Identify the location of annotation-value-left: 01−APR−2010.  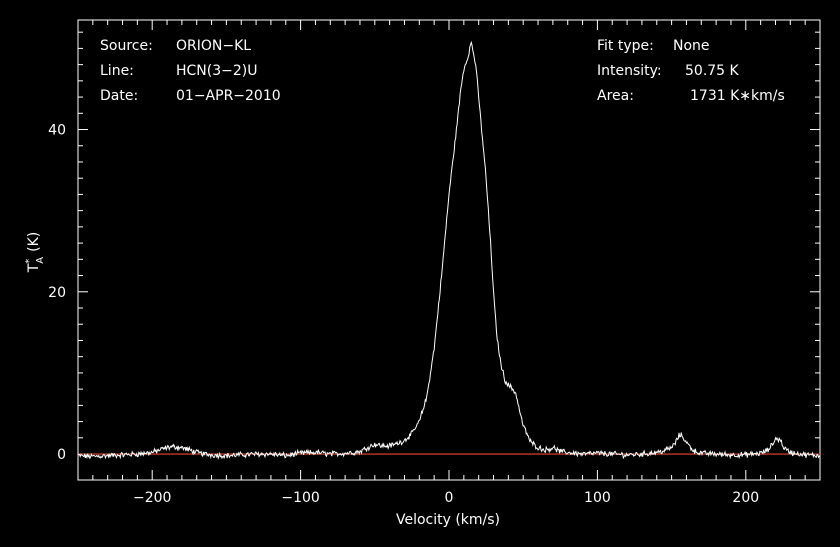
(228, 96).